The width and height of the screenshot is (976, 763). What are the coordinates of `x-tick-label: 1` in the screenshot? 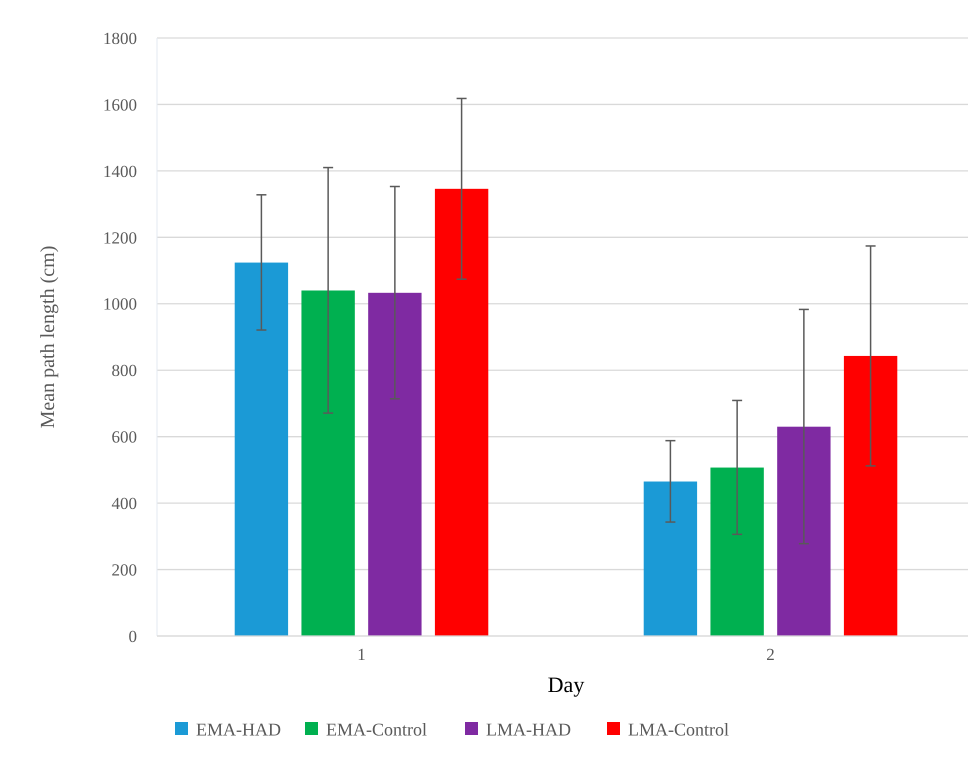 It's located at (361, 654).